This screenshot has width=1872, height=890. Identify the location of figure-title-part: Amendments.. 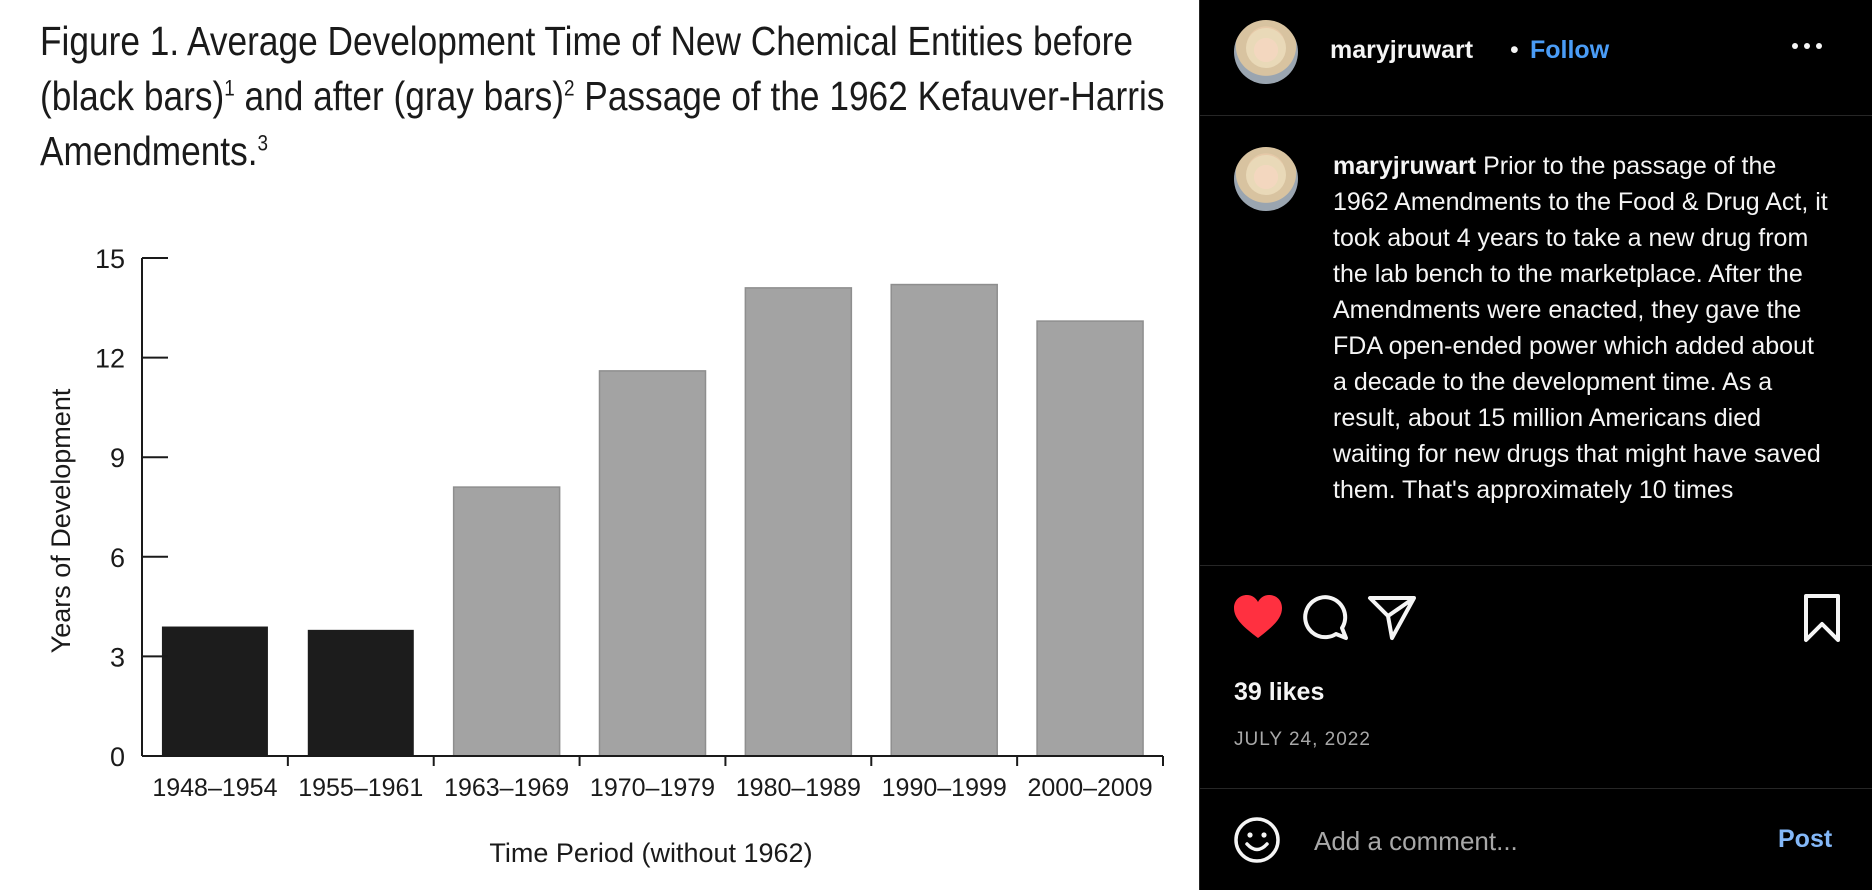
(149, 151).